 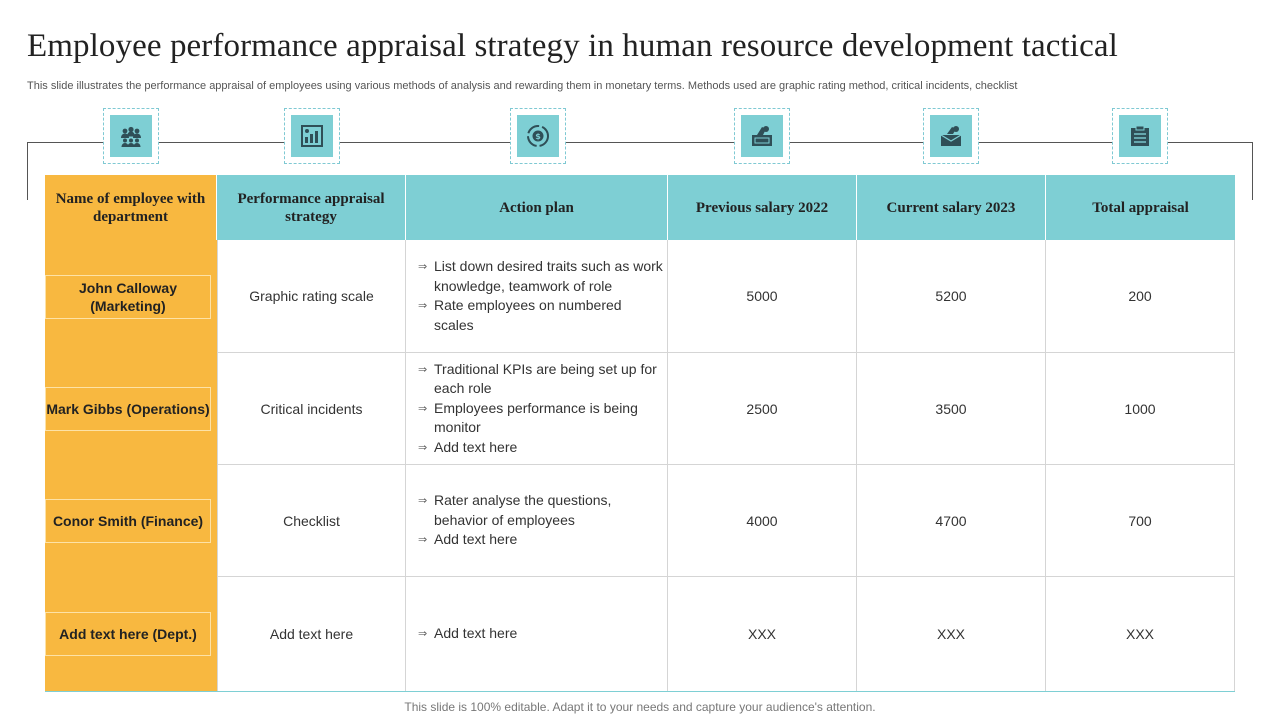 I want to click on icon-connector-line, so click(x=640, y=171).